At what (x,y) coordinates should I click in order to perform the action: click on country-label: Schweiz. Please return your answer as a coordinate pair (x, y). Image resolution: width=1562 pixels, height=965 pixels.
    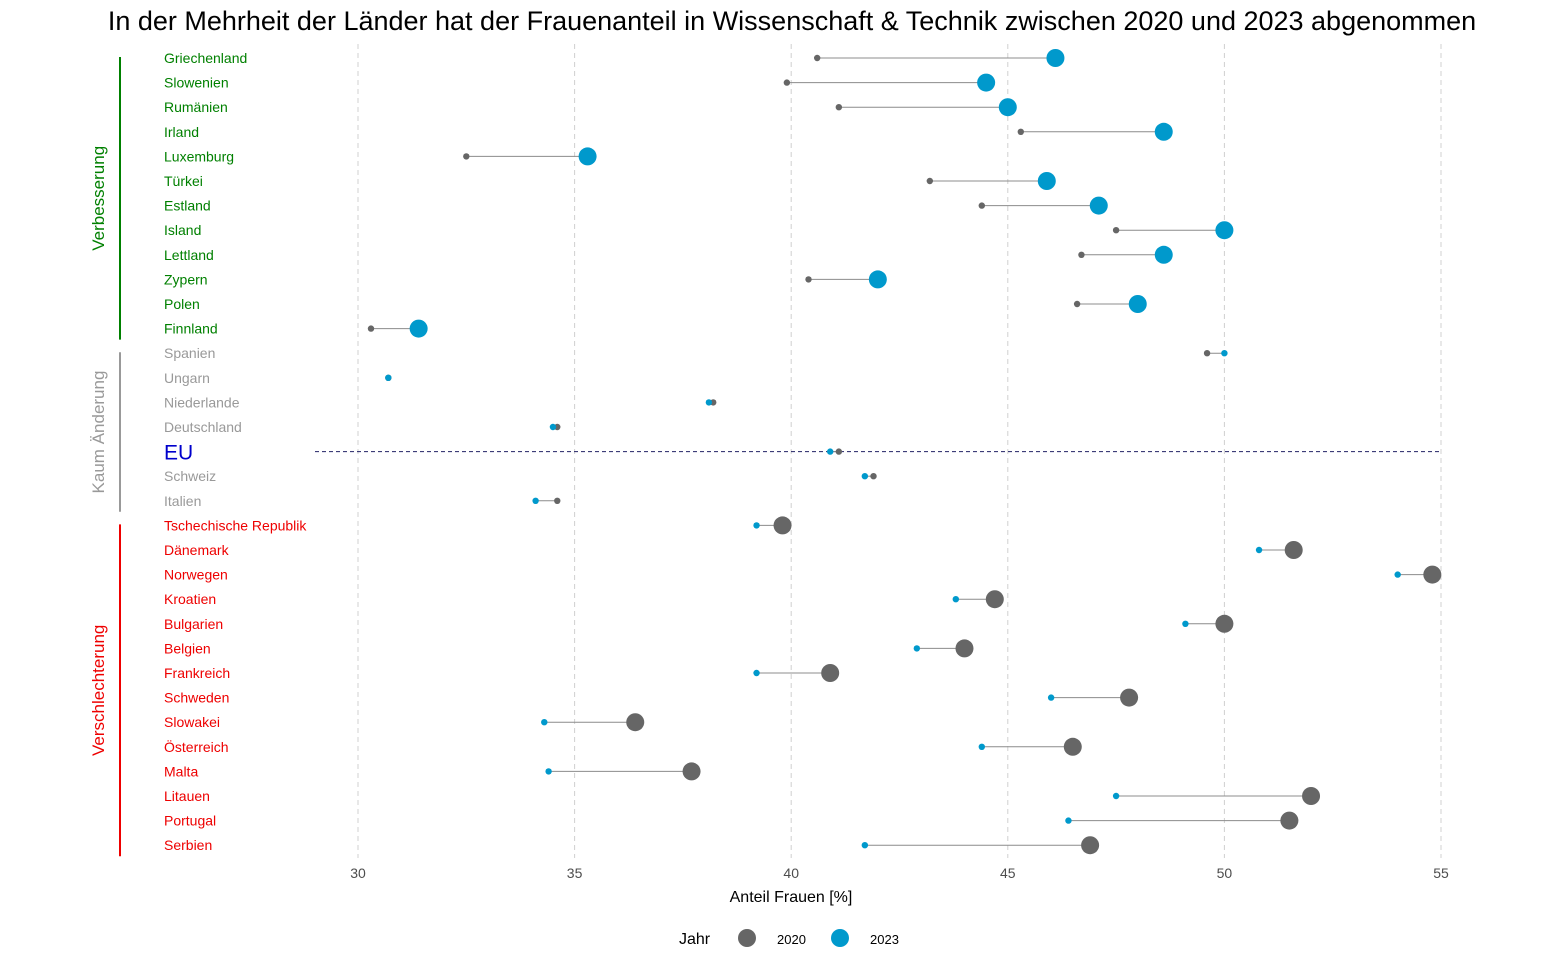
    Looking at the image, I should click on (190, 476).